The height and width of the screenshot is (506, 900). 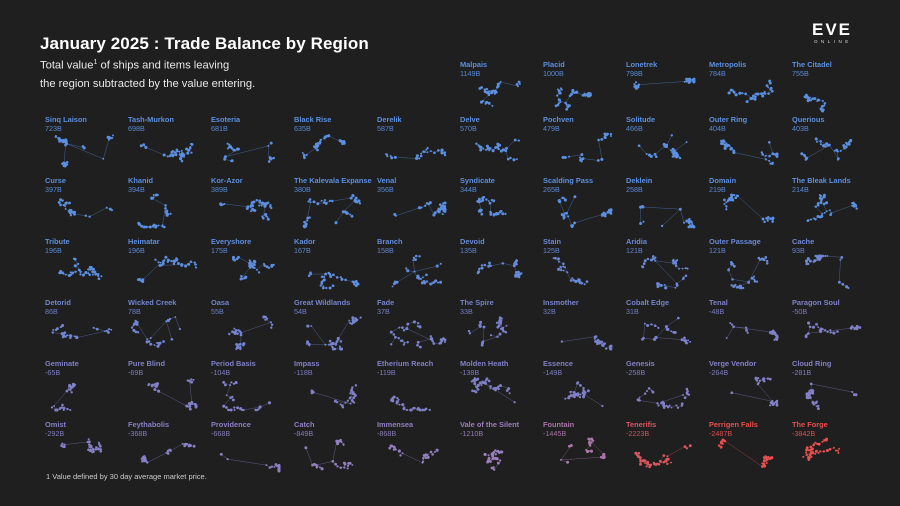 I want to click on region-value: 158B, so click(x=385, y=250).